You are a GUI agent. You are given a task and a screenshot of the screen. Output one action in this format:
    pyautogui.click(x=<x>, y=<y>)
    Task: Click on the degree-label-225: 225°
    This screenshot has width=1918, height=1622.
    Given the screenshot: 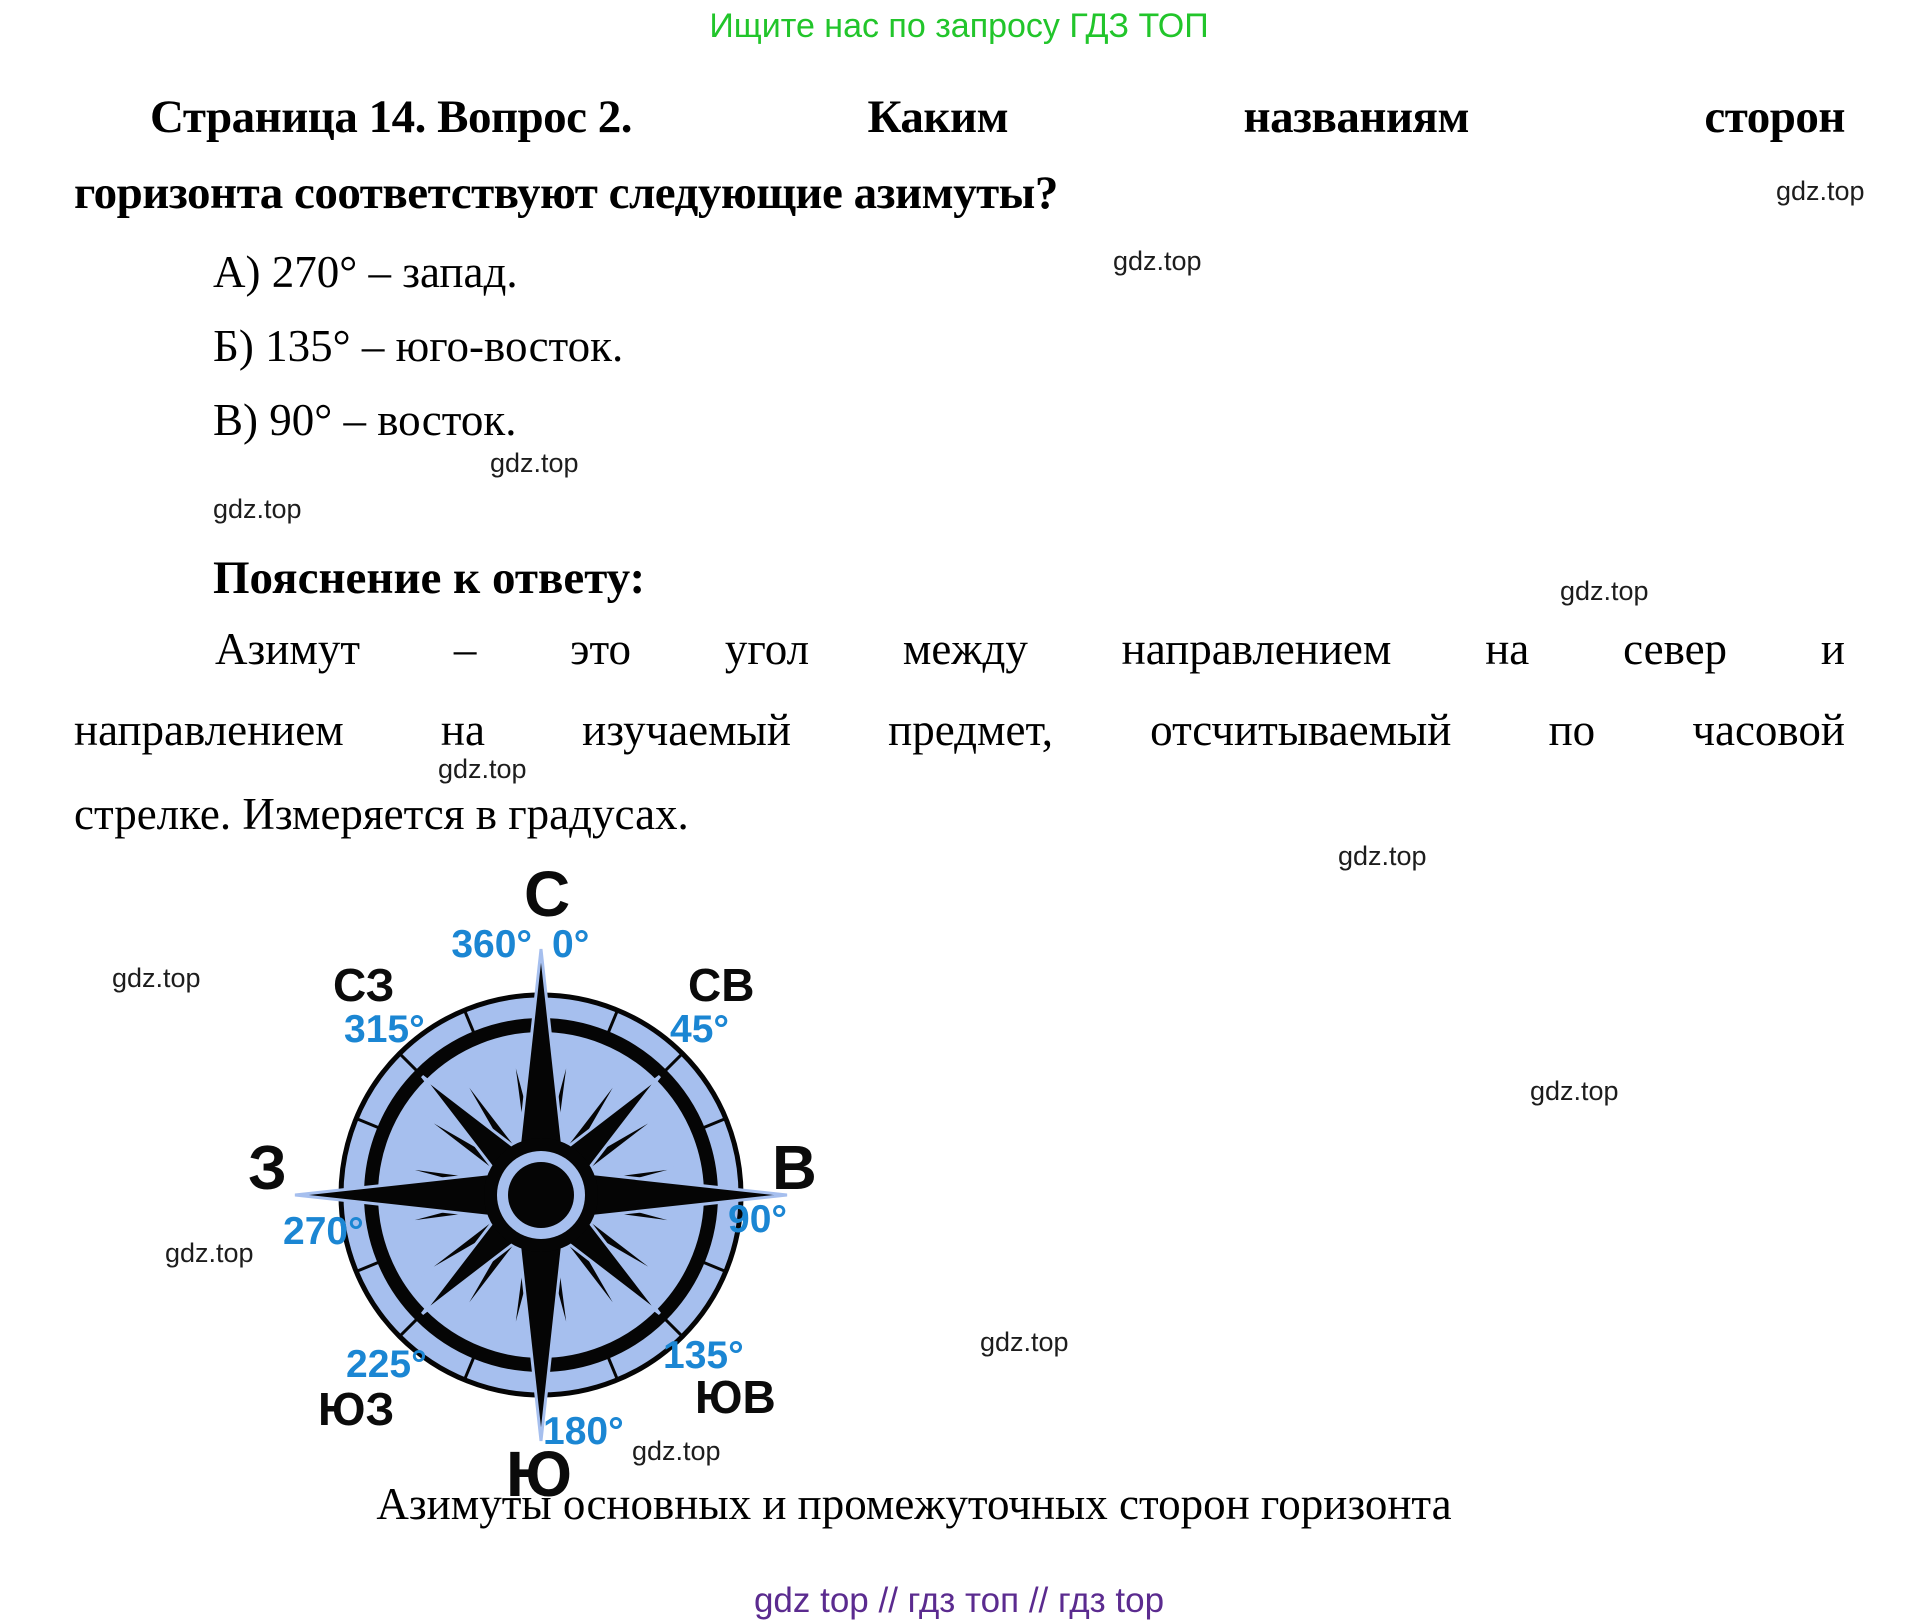 What is the action you would take?
    pyautogui.click(x=386, y=1364)
    